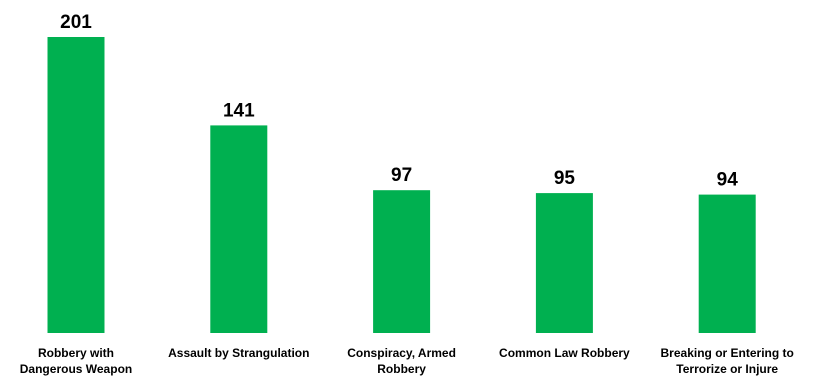 The image size is (814, 382). I want to click on category-label-4: Common Law Robbery, so click(564, 353).